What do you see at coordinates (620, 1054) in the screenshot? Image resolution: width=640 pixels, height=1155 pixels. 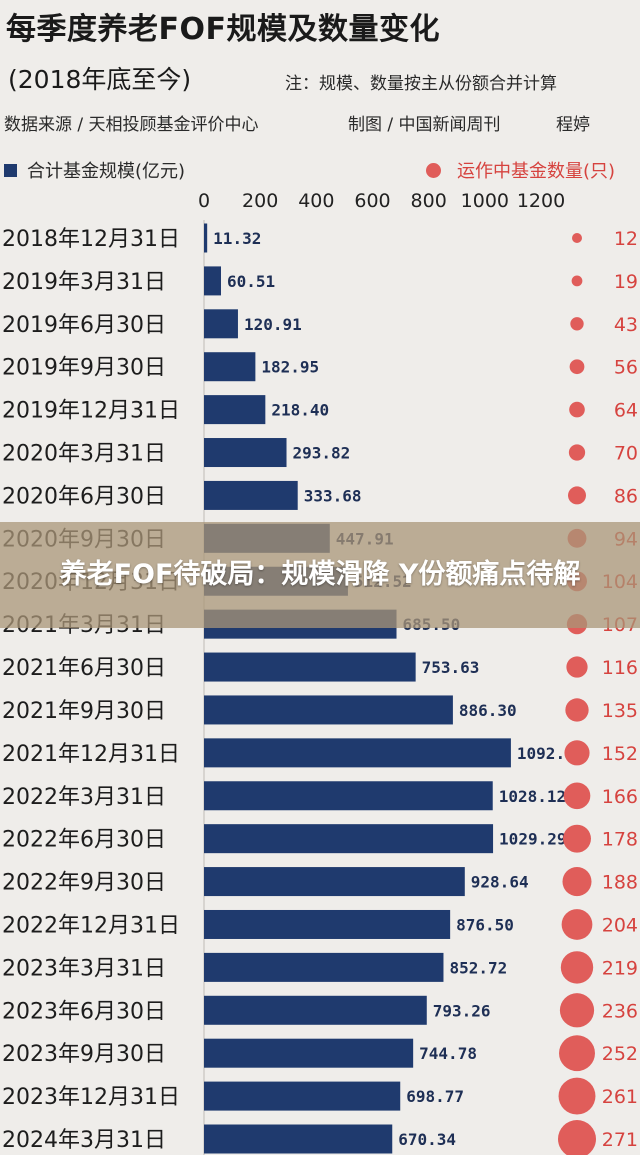 I see `fund-count-value-label: 252` at bounding box center [620, 1054].